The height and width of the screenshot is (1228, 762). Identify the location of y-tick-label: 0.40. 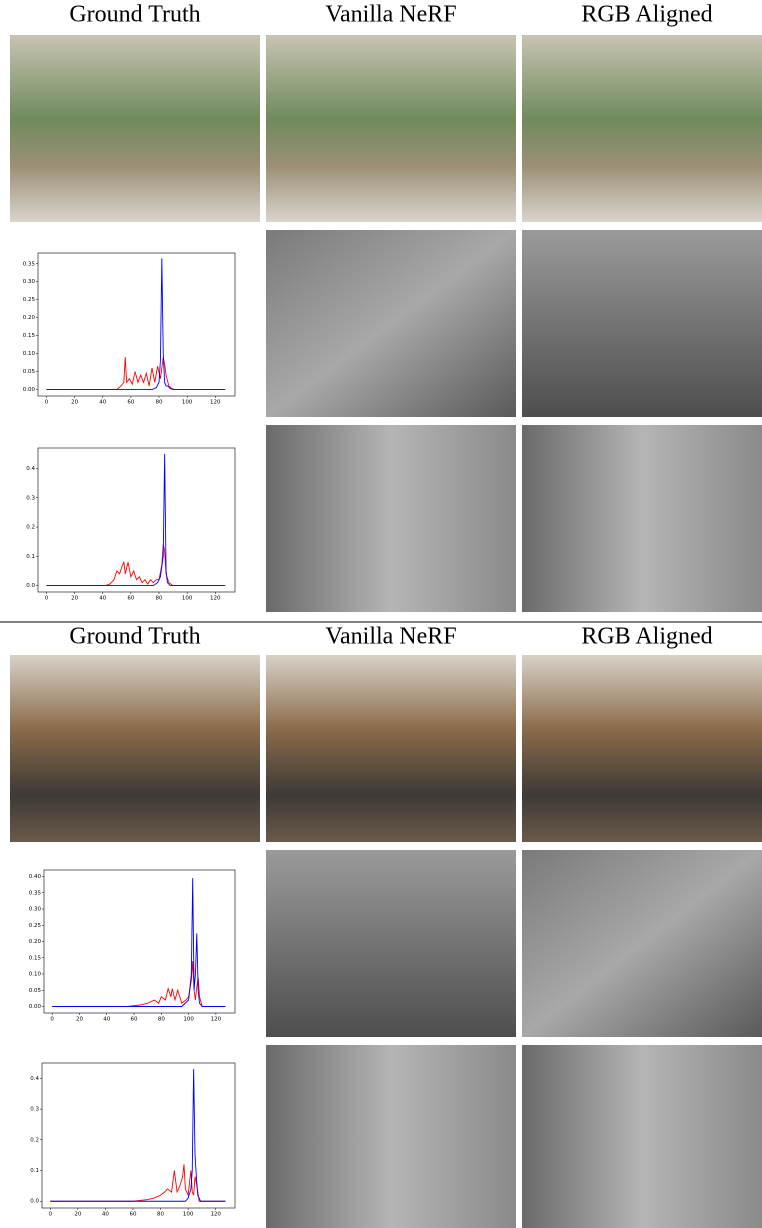
(35, 877).